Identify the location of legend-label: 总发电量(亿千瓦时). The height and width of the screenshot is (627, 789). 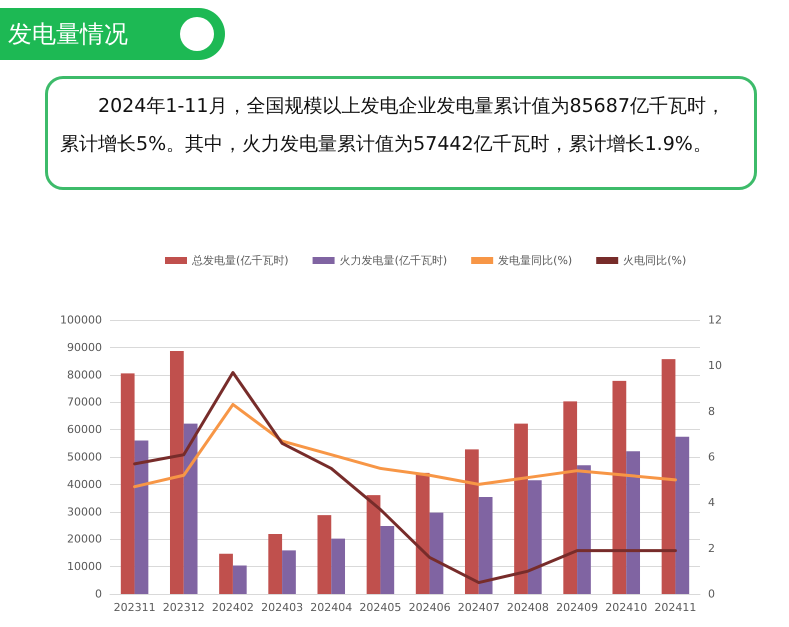
(240, 260).